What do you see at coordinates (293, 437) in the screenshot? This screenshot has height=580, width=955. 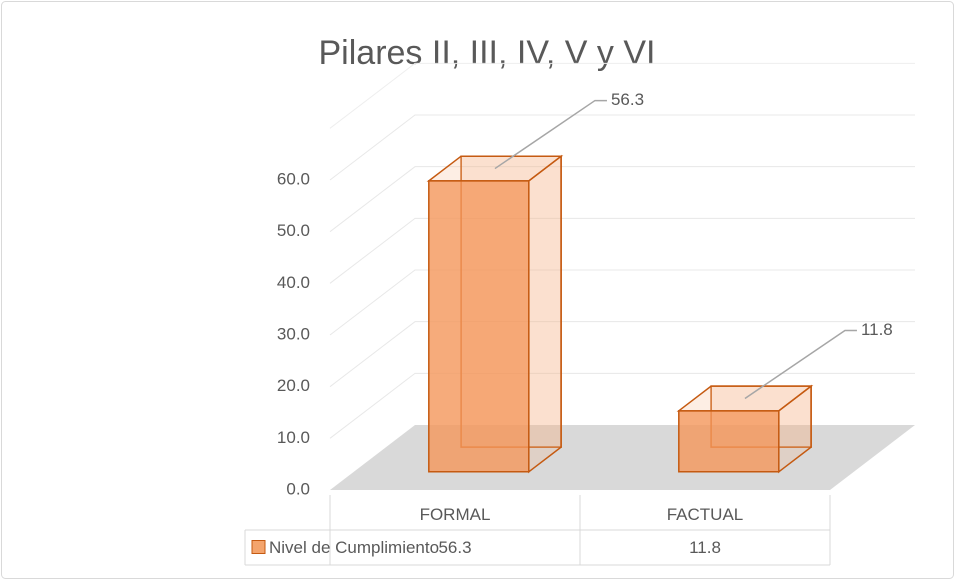 I see `y-tick-label: 10.0` at bounding box center [293, 437].